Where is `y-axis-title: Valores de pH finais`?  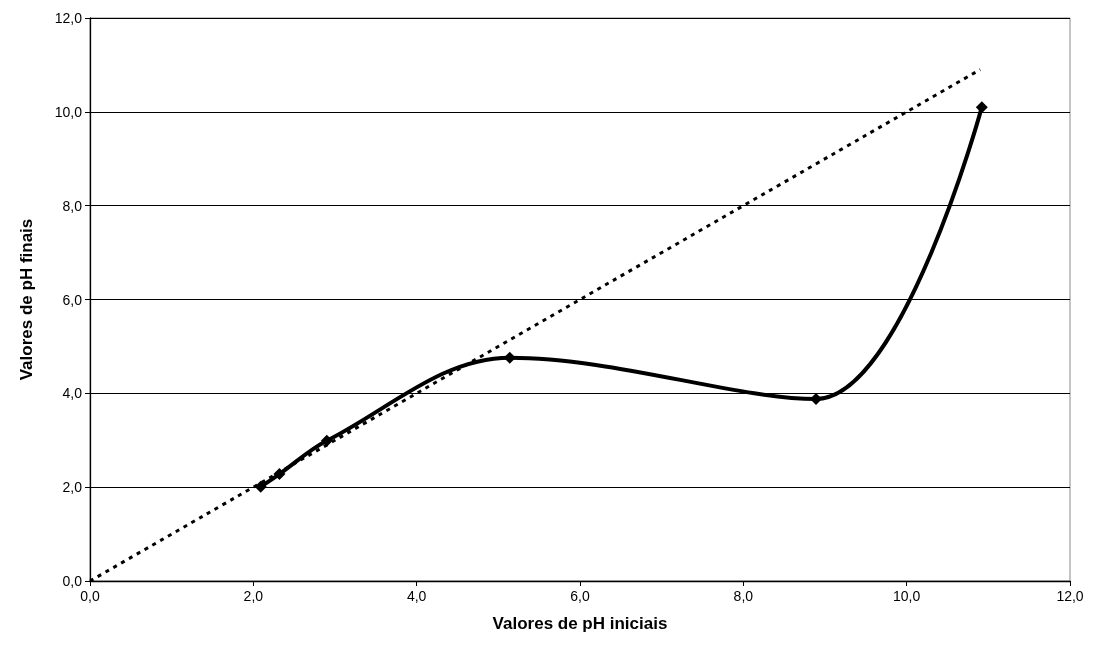
y-axis-title: Valores de pH finais is located at coordinates (26, 299).